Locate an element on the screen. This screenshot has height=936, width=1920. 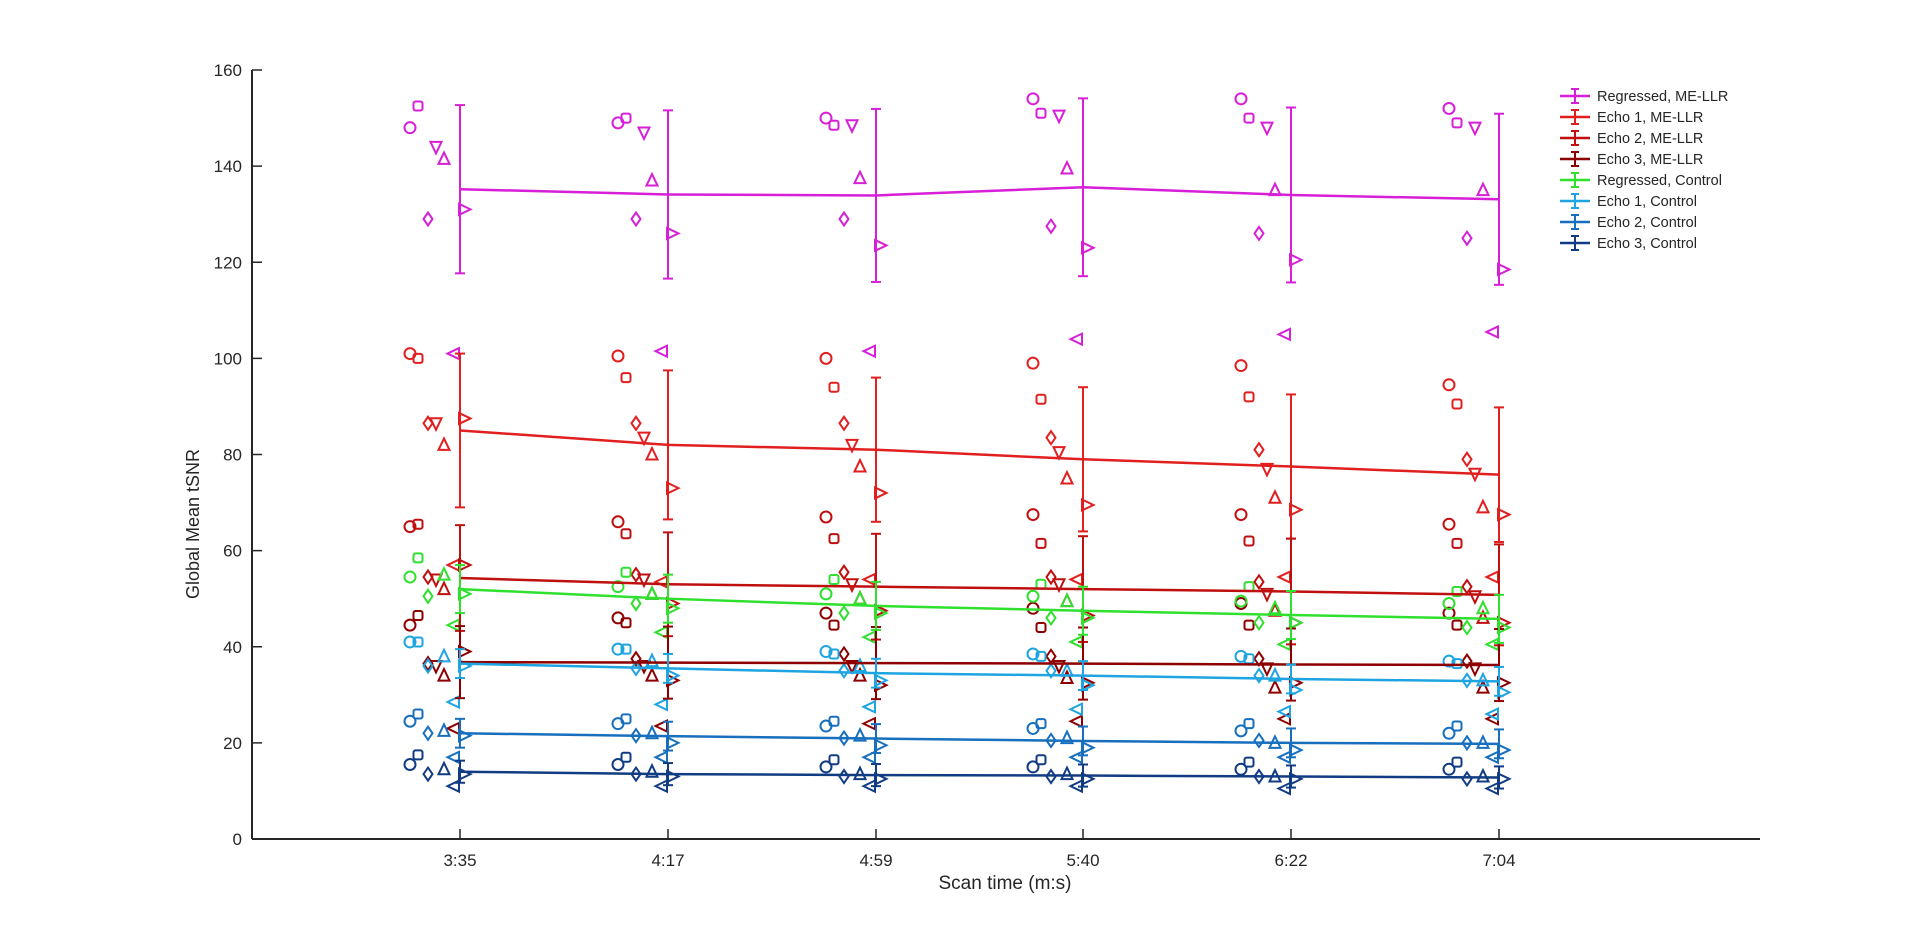
legend-label: Echo 3, Control is located at coordinates (1647, 244).